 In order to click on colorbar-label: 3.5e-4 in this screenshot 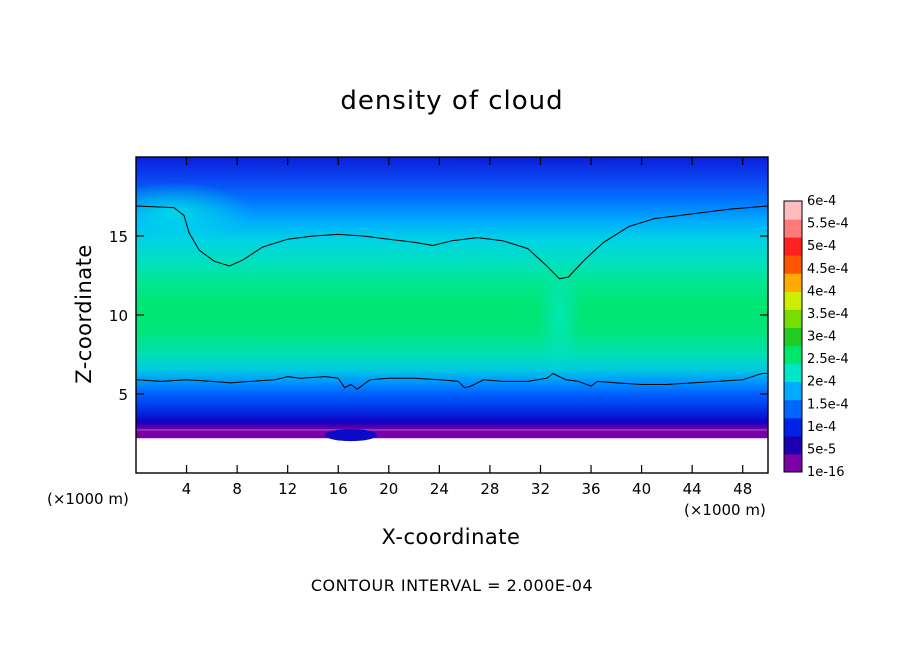, I will do `click(828, 314)`.